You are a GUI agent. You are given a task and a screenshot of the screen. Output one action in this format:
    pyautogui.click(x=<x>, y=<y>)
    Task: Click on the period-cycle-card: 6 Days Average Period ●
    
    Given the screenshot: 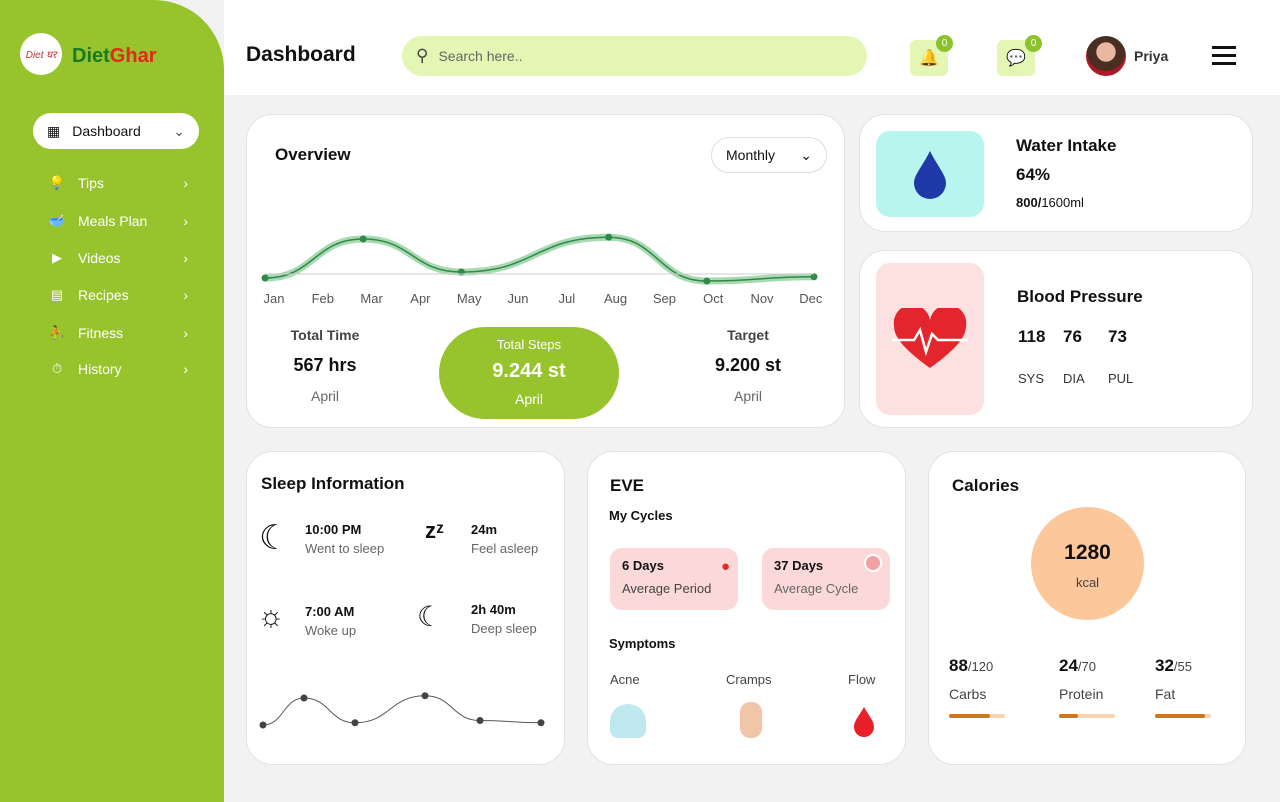 What is the action you would take?
    pyautogui.click(x=674, y=579)
    